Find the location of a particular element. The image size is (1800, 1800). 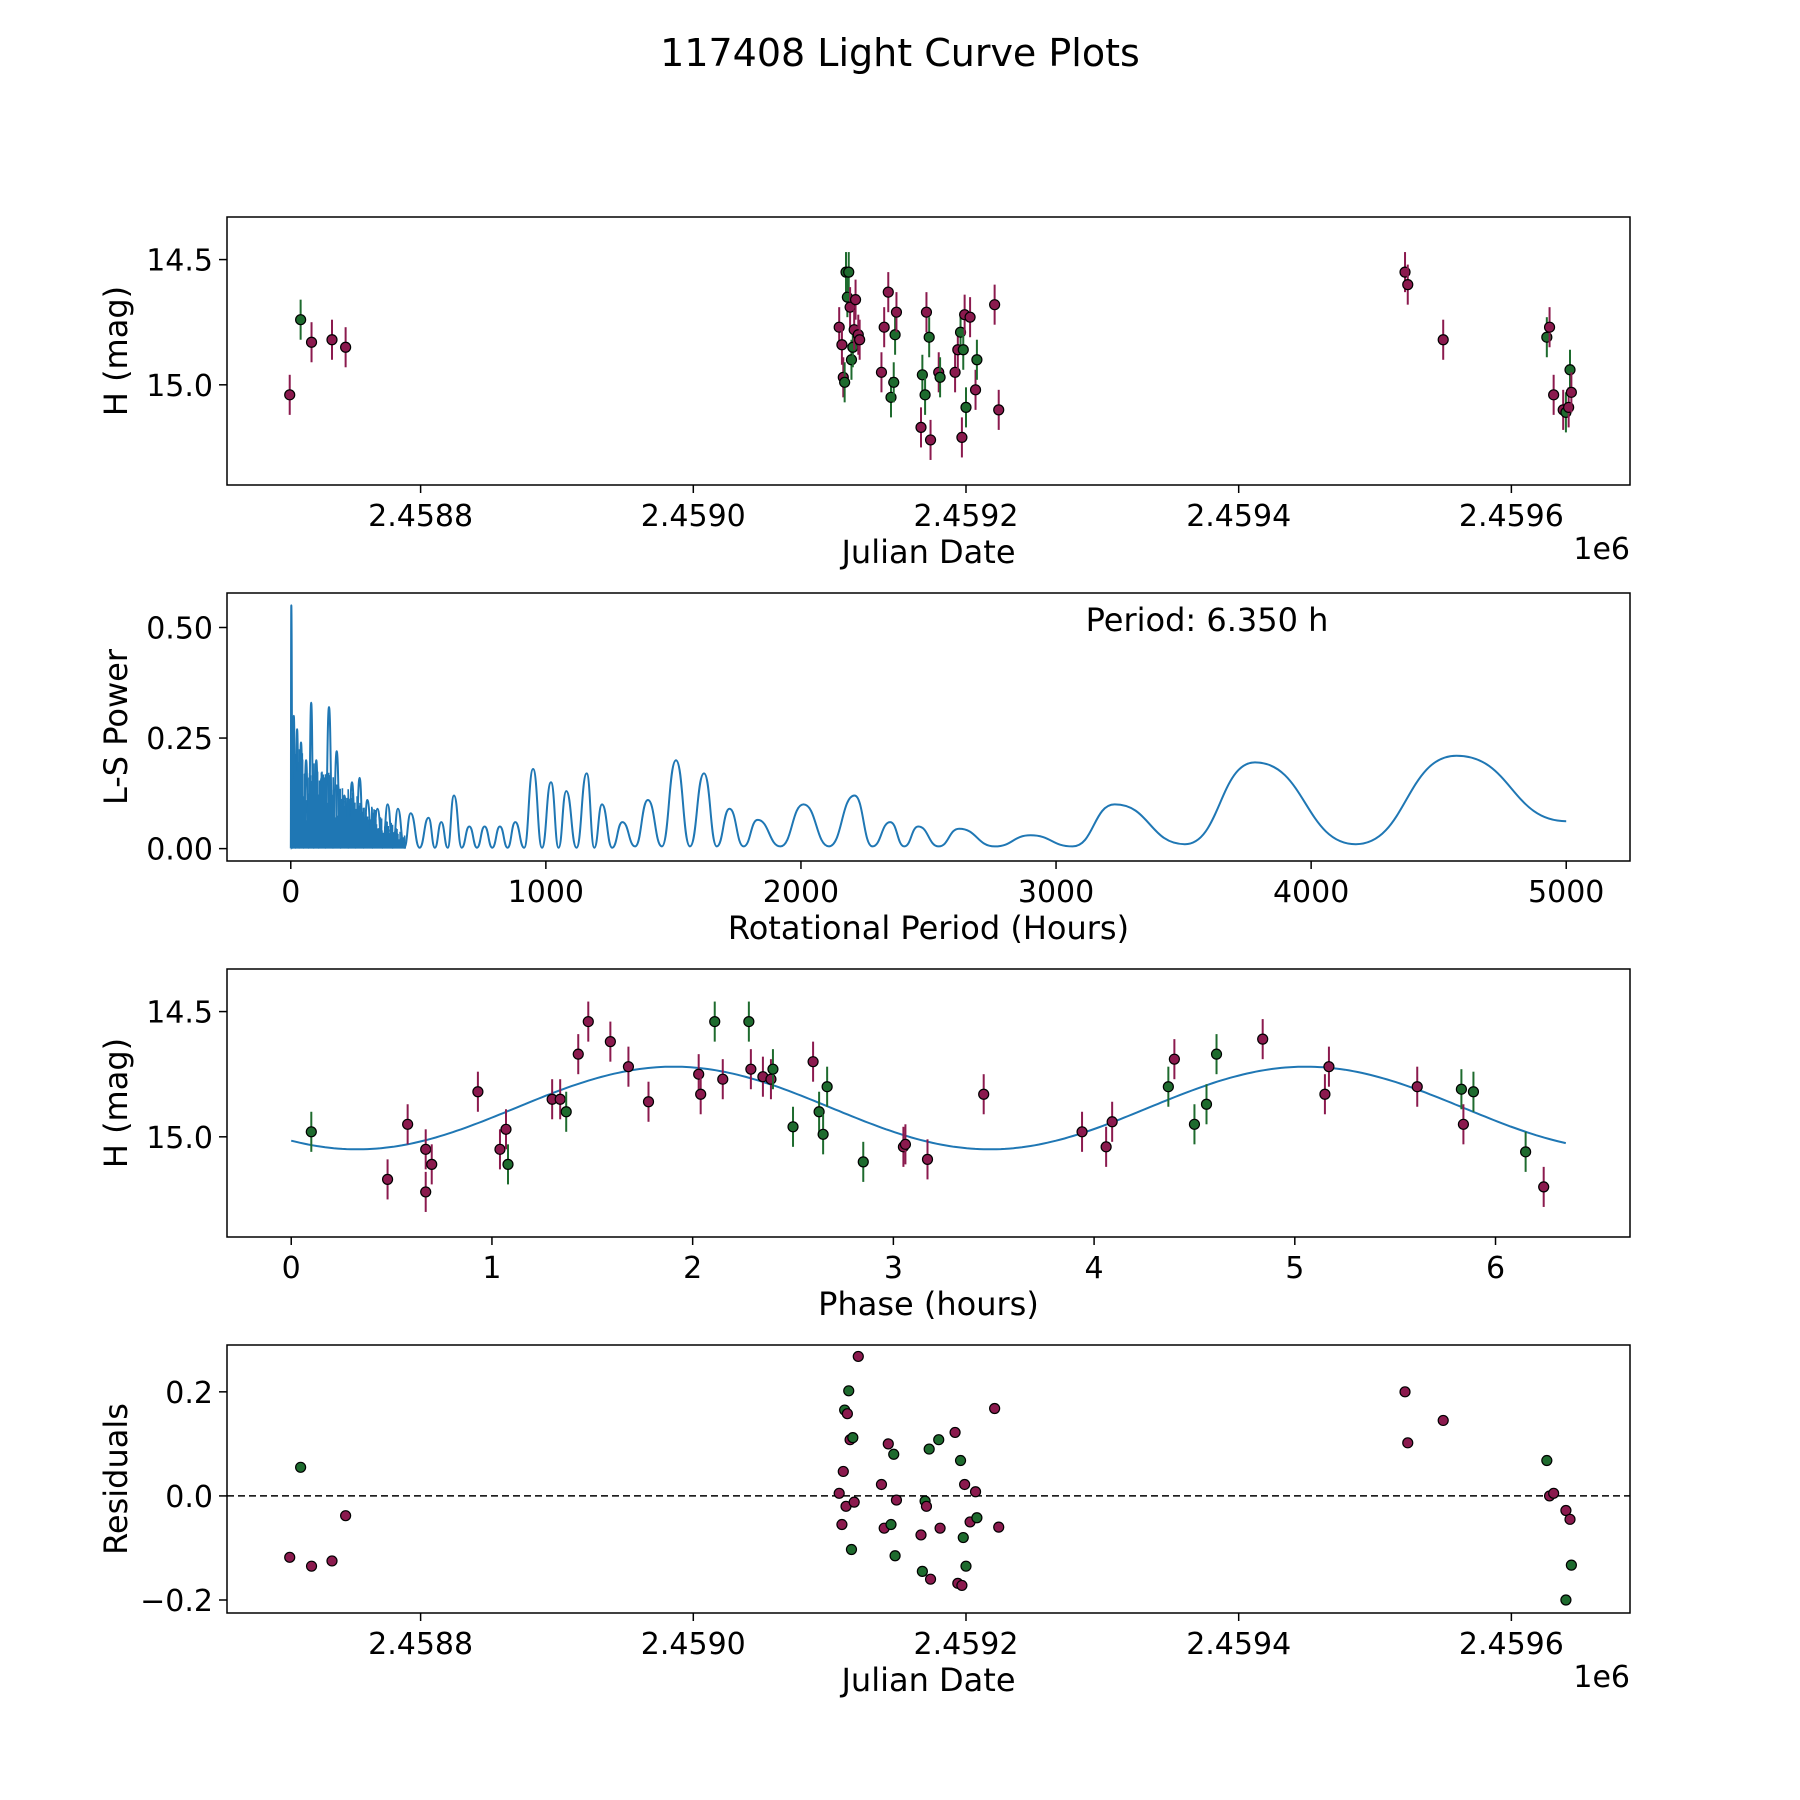

figure-title: 117408 Light Curve Plots is located at coordinates (900, 53).